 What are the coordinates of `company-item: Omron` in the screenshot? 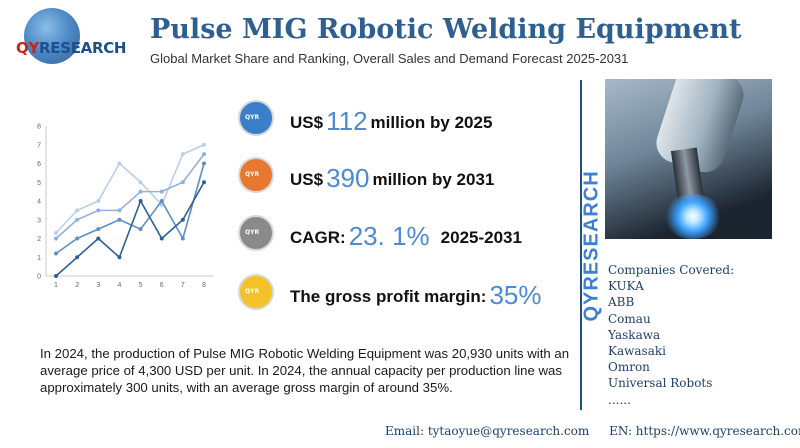 It's located at (629, 367).